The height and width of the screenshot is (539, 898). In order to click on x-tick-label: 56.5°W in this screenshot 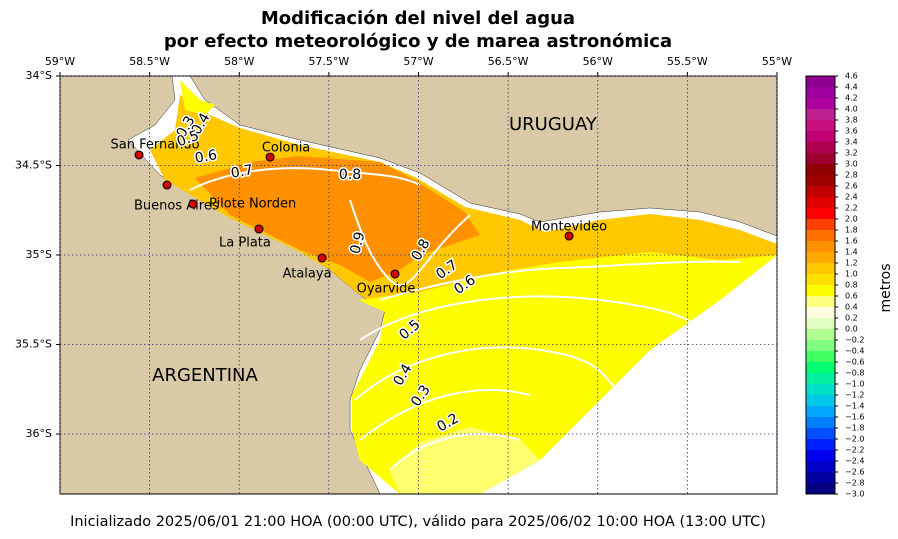, I will do `click(508, 61)`.